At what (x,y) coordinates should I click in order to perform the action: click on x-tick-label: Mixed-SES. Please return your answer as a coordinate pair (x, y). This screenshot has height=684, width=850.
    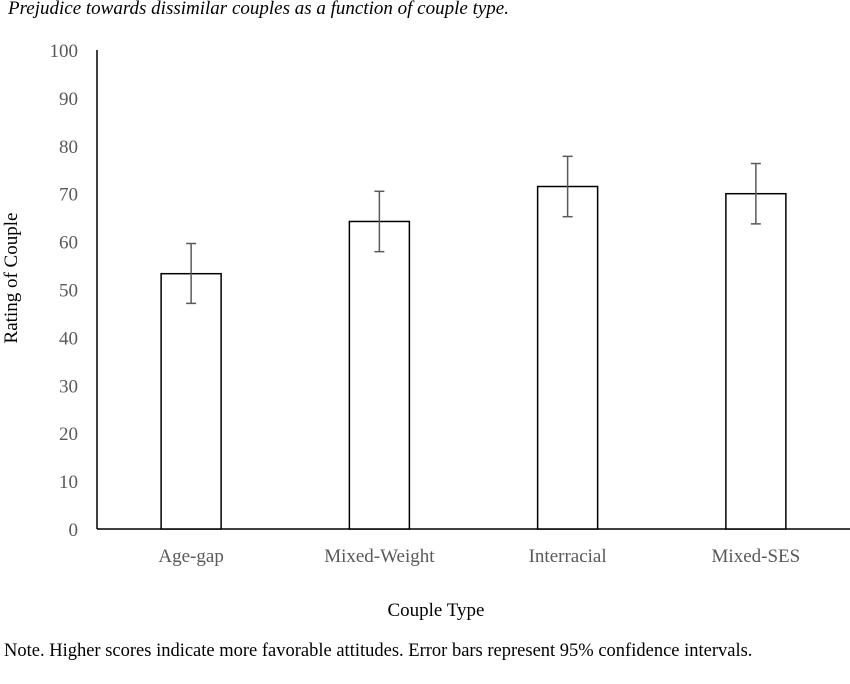
    Looking at the image, I should click on (756, 556).